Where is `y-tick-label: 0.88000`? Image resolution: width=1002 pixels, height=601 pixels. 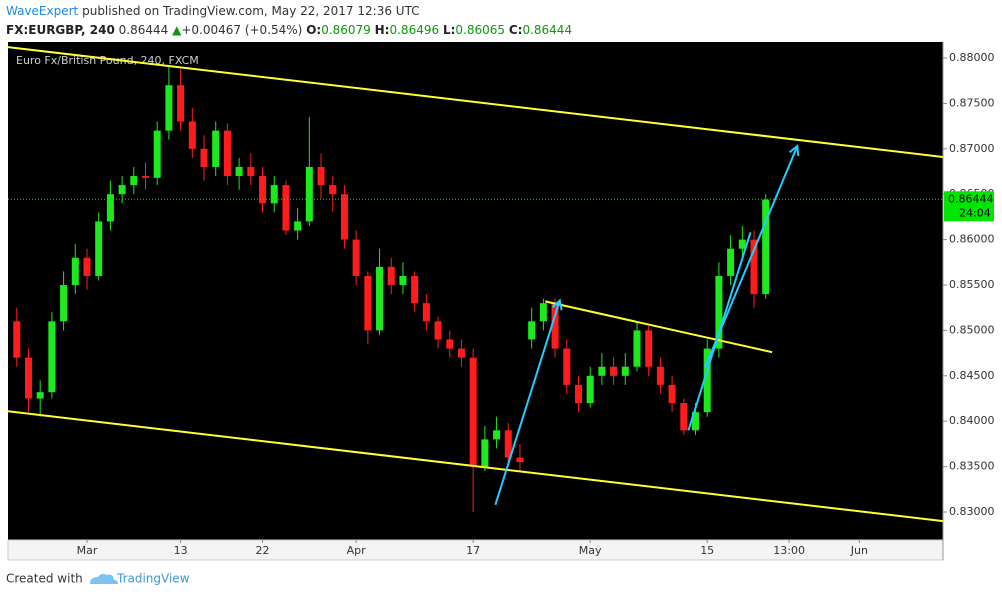
y-tick-label: 0.88000 is located at coordinates (972, 57).